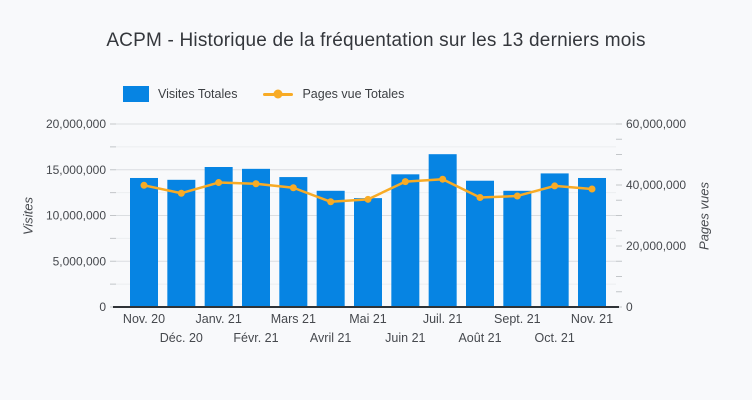 This screenshot has height=400, width=752. Describe the element at coordinates (517, 196) in the screenshot. I see `marker-Sept. 21` at that location.